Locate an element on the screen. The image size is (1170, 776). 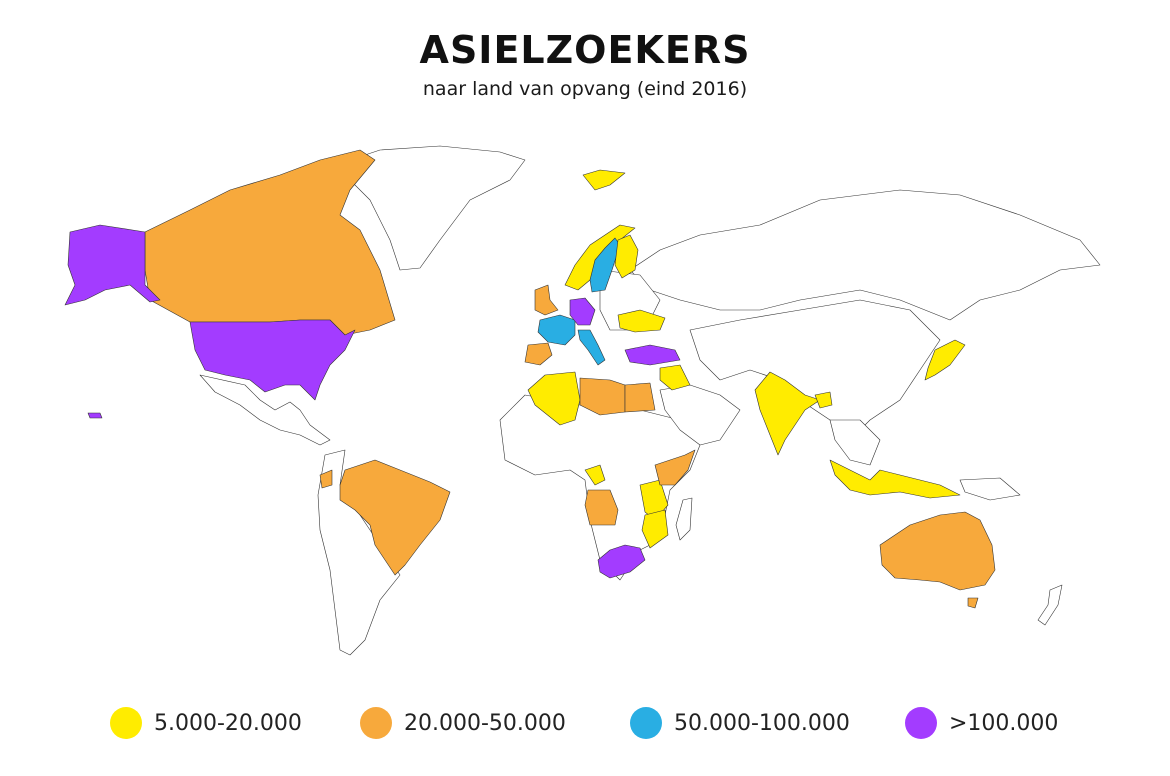
new-zealand is located at coordinates (1050, 605).